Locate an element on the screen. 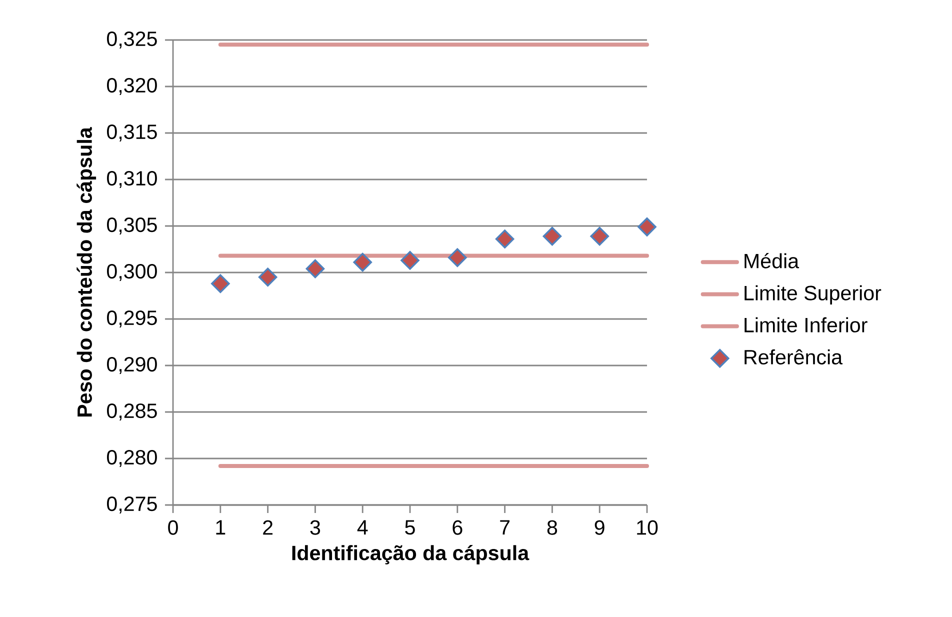 The width and height of the screenshot is (952, 617). y-tick-label: 0,320 is located at coordinates (132, 87).